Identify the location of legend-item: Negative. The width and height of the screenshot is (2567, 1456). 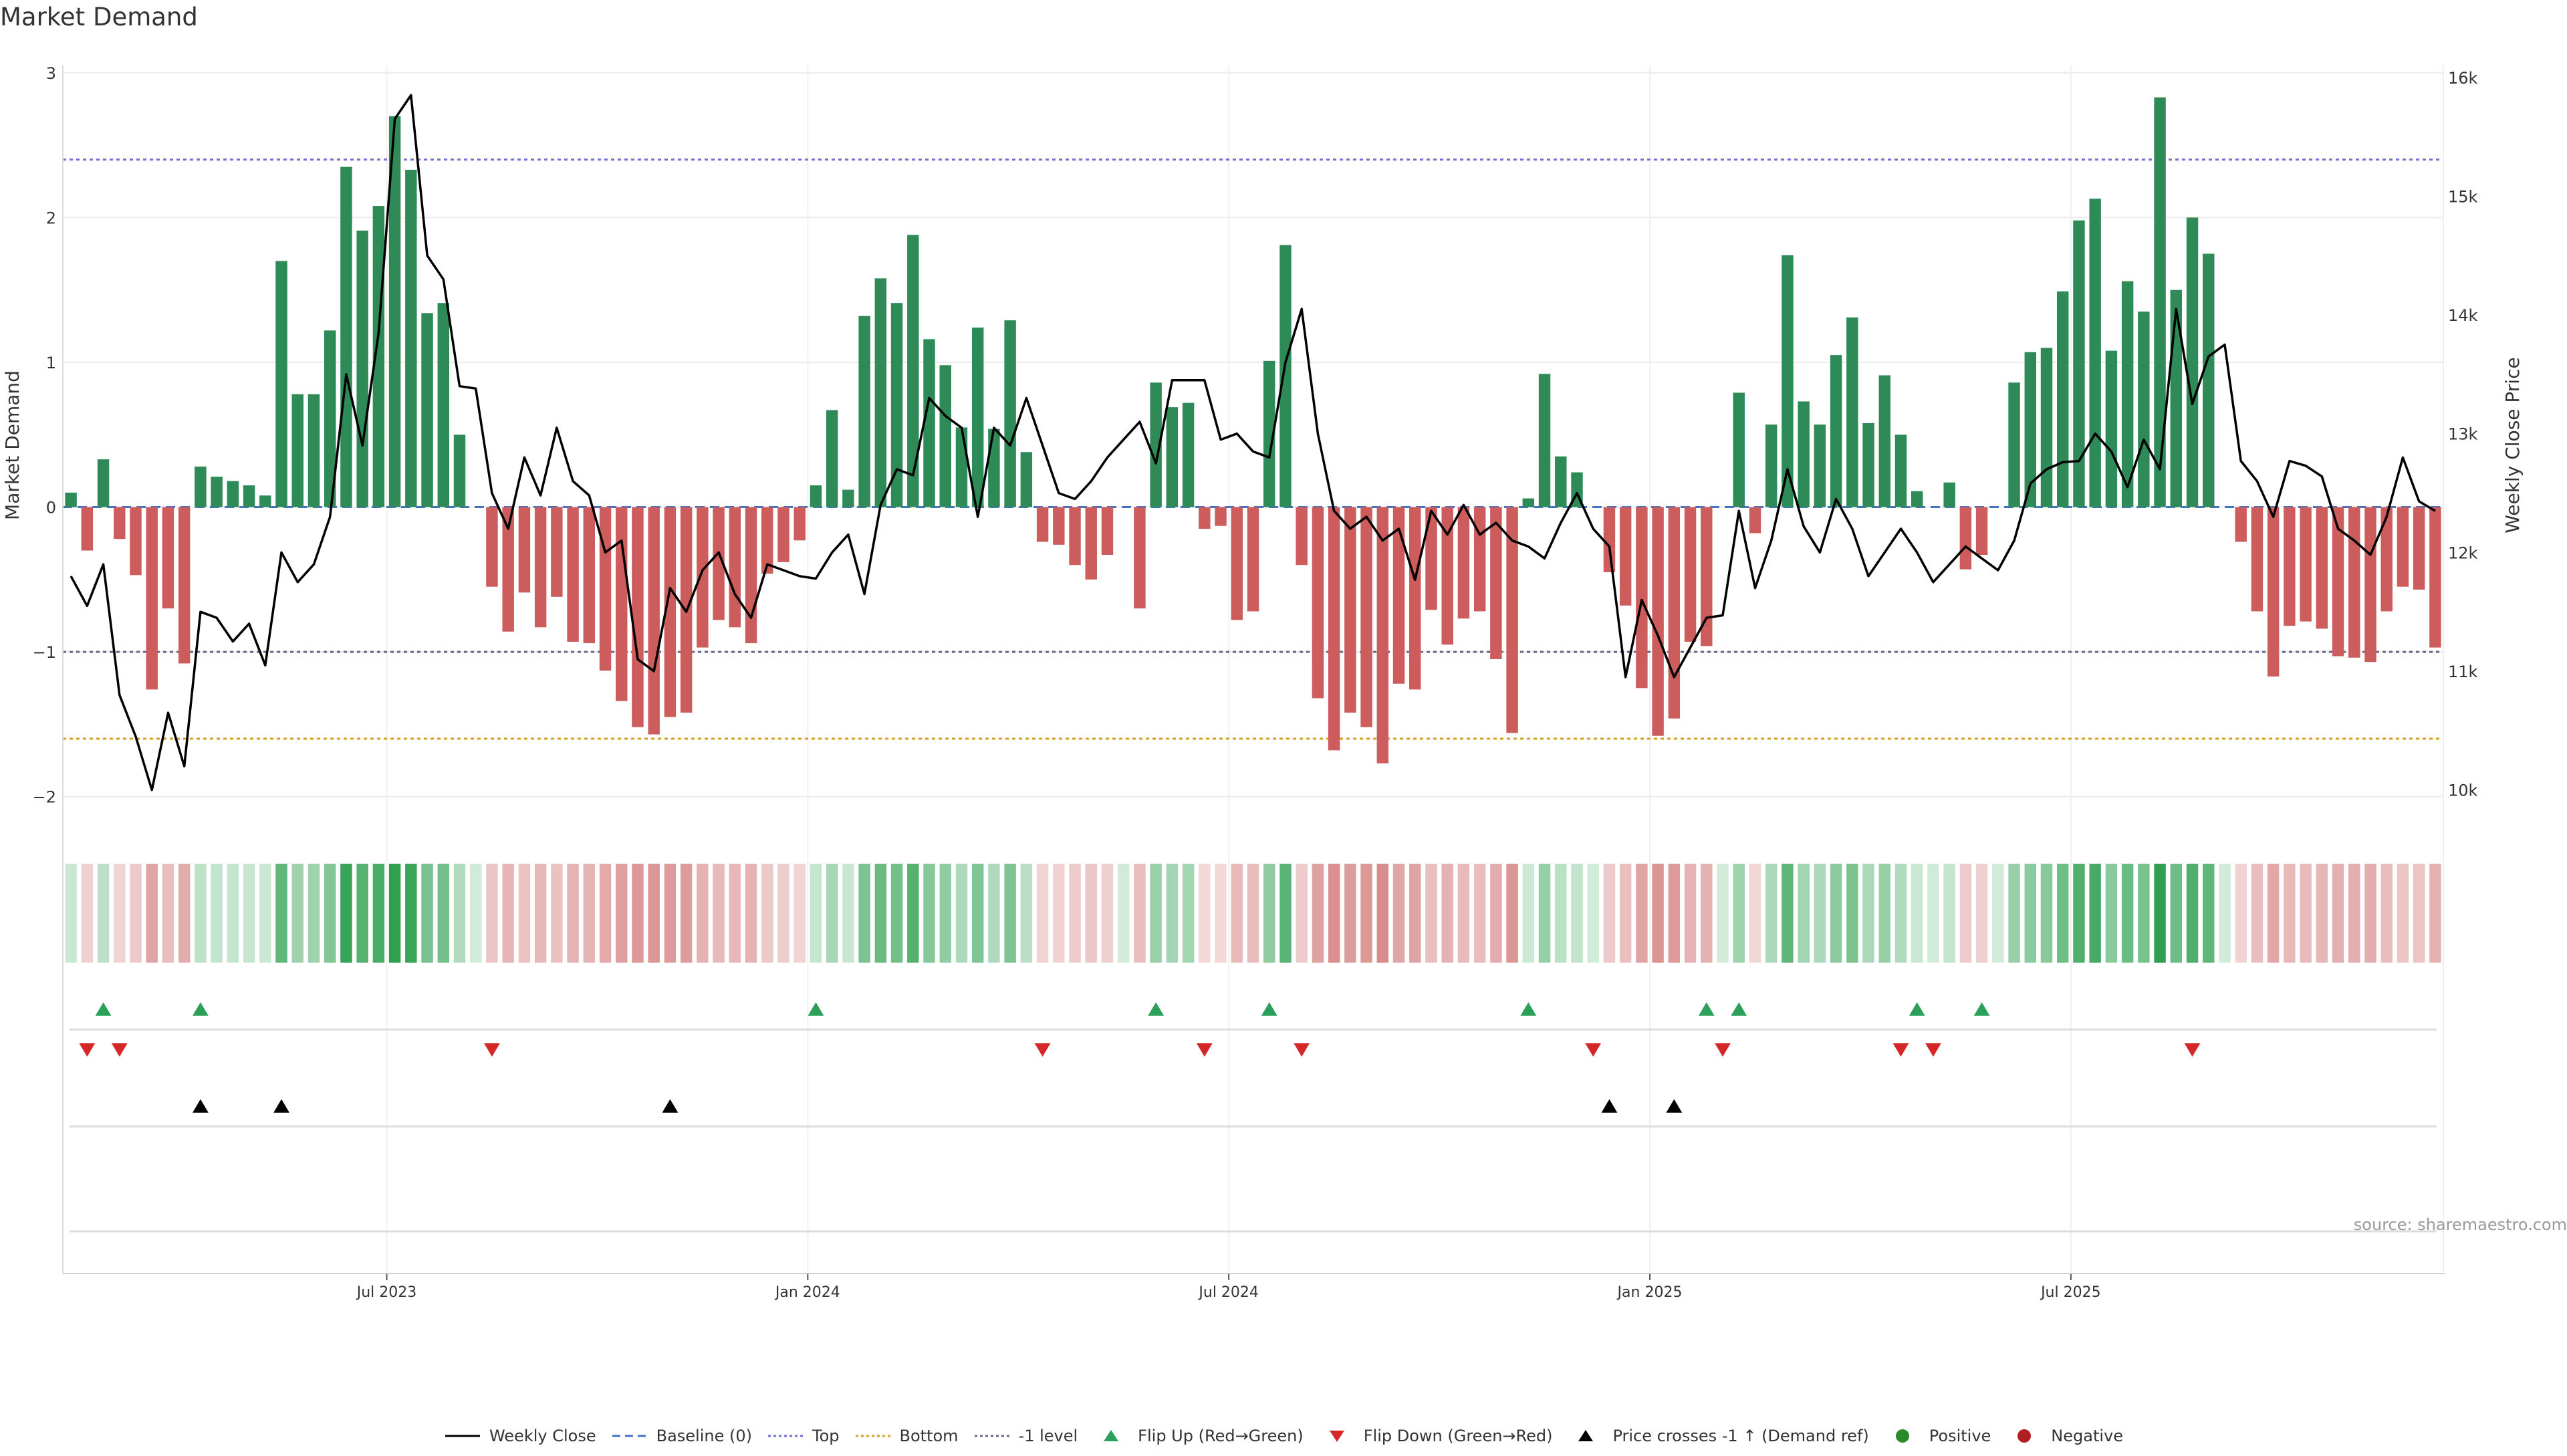
(2064, 1436).